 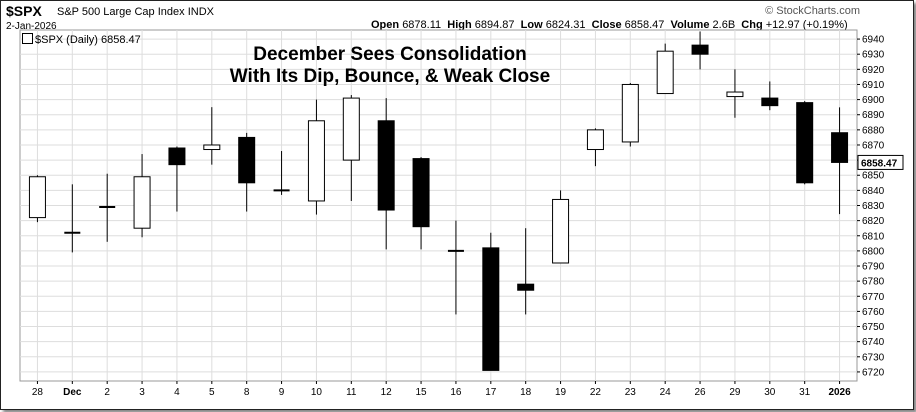 I want to click on chg-label: Chg, so click(x=752, y=25).